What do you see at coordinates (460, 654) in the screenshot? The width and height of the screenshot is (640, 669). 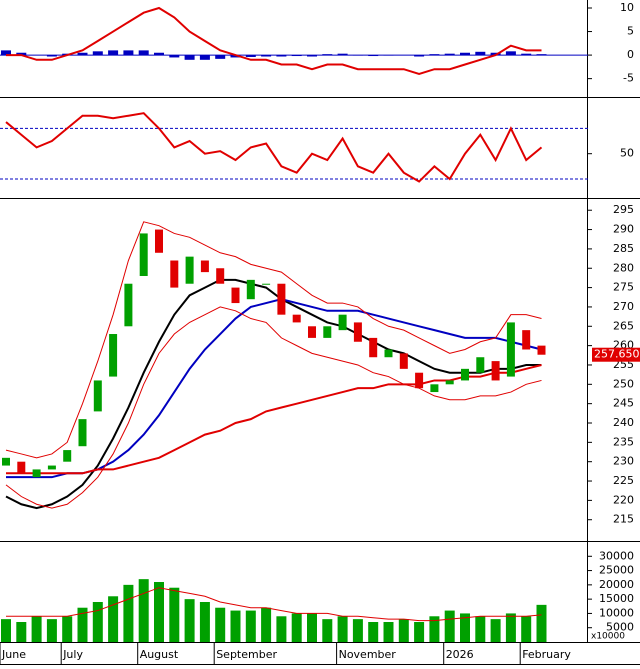 I see `x-tick-label: 2026` at bounding box center [460, 654].